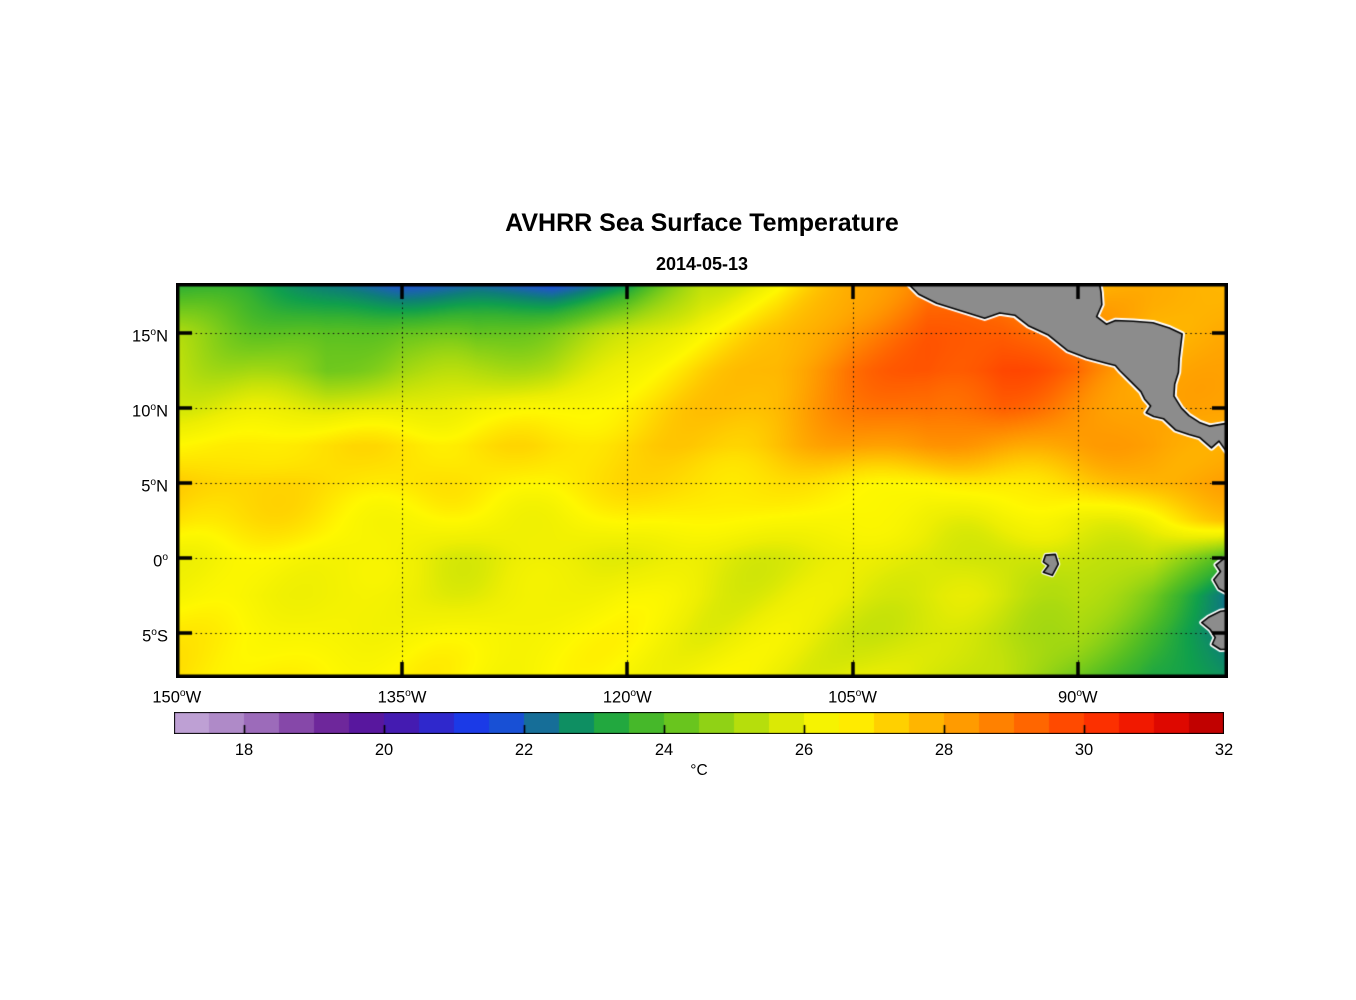  What do you see at coordinates (384, 750) in the screenshot?
I see `colorbar-tick-label: 20` at bounding box center [384, 750].